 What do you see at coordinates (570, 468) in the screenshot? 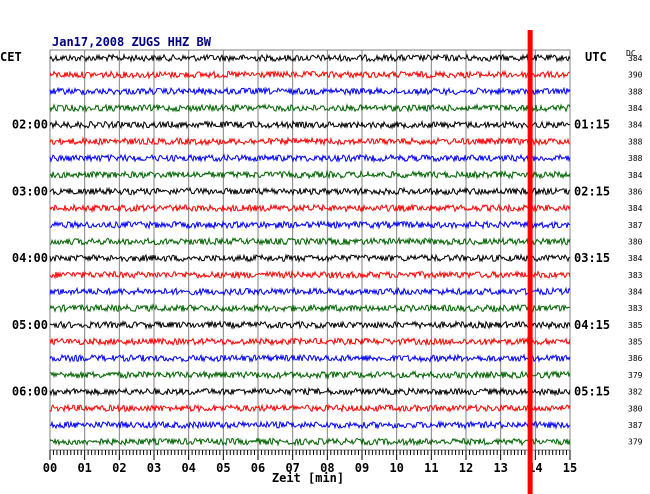
I see `x-tick-label: 15` at bounding box center [570, 468].